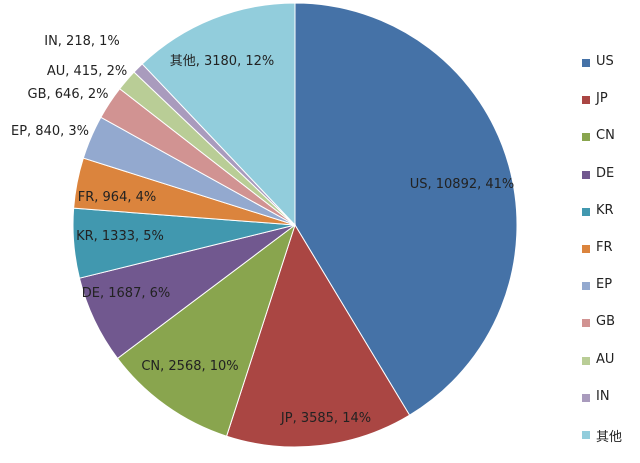 This screenshot has width=640, height=463. I want to click on legend-label-3: DE, so click(605, 173).